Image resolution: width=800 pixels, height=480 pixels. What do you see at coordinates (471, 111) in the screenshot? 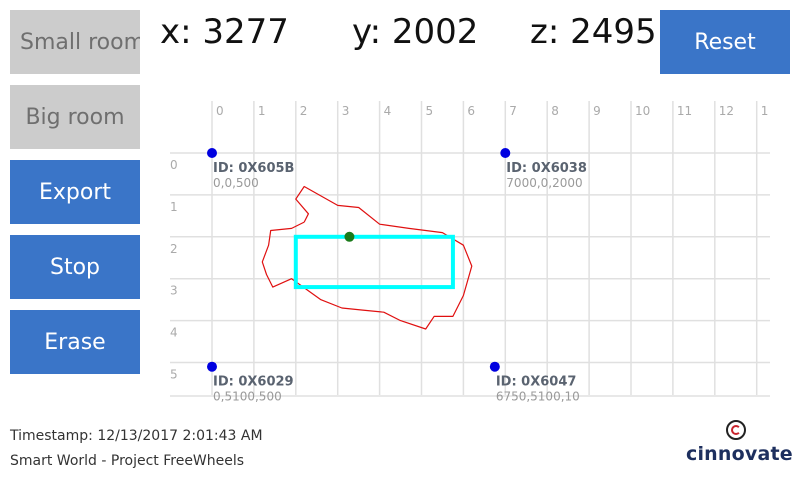
I see `x-tick-label: 6` at bounding box center [471, 111].